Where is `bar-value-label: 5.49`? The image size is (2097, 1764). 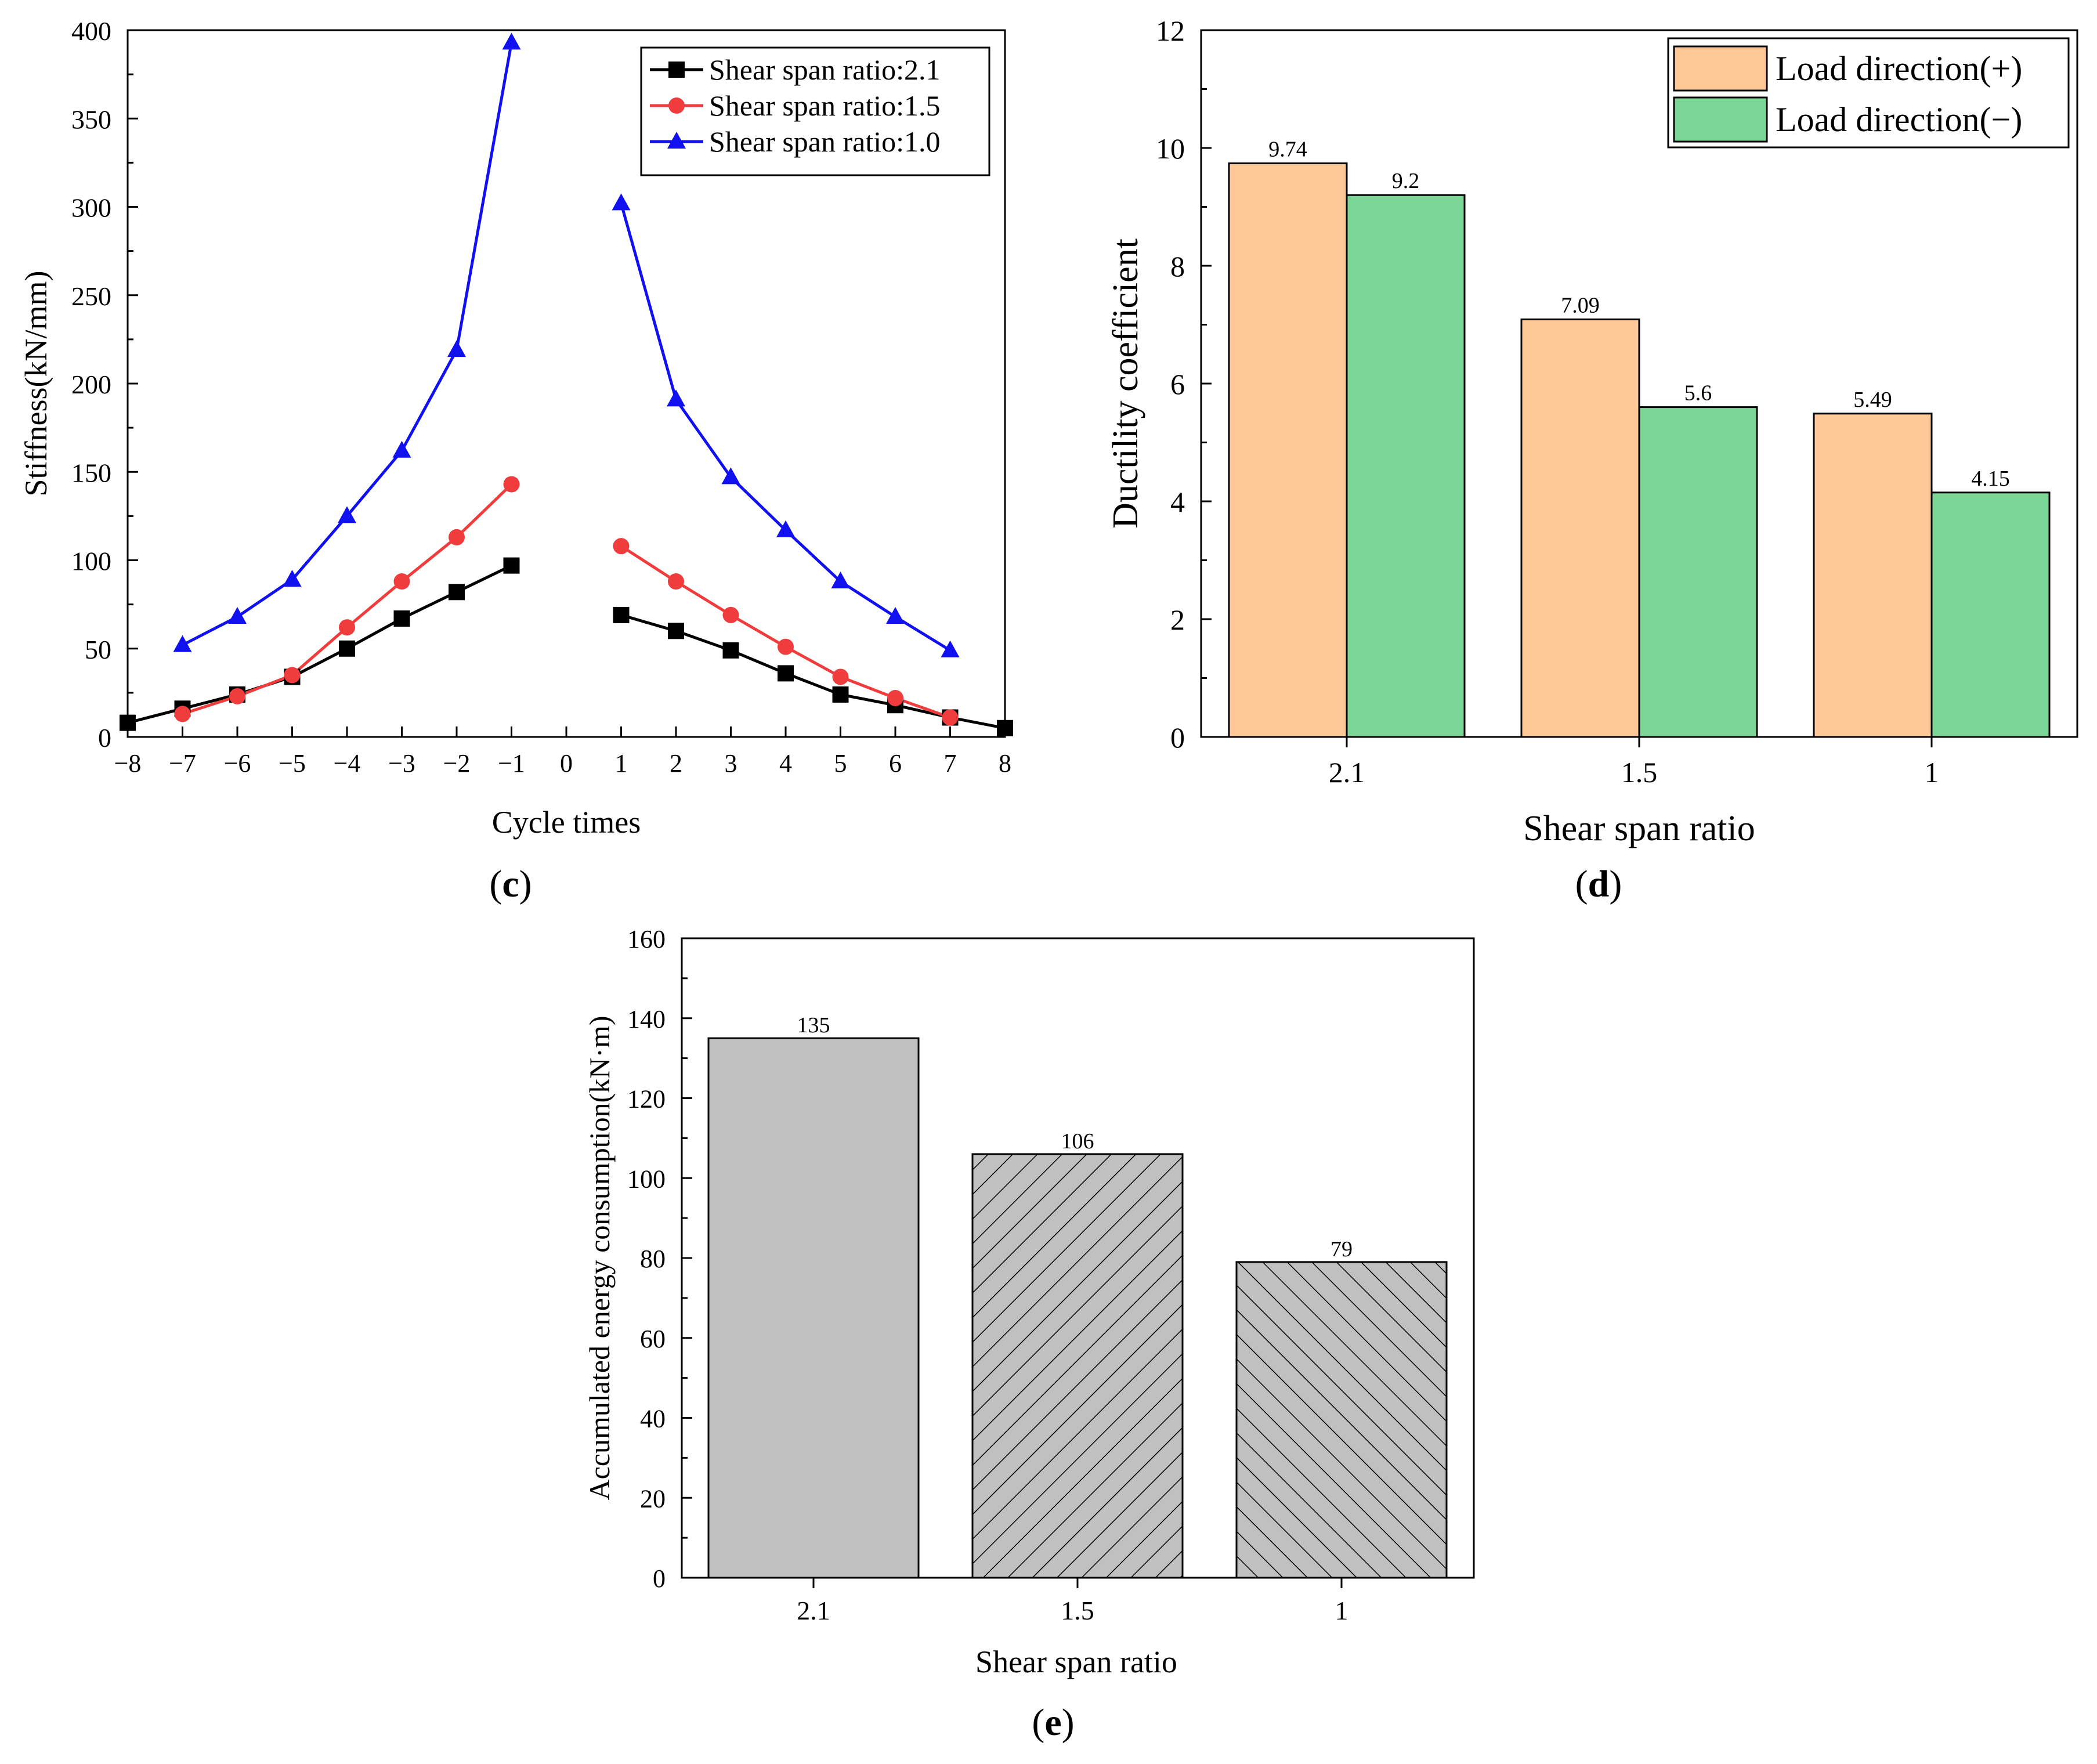
bar-value-label: 5.49 is located at coordinates (1872, 400).